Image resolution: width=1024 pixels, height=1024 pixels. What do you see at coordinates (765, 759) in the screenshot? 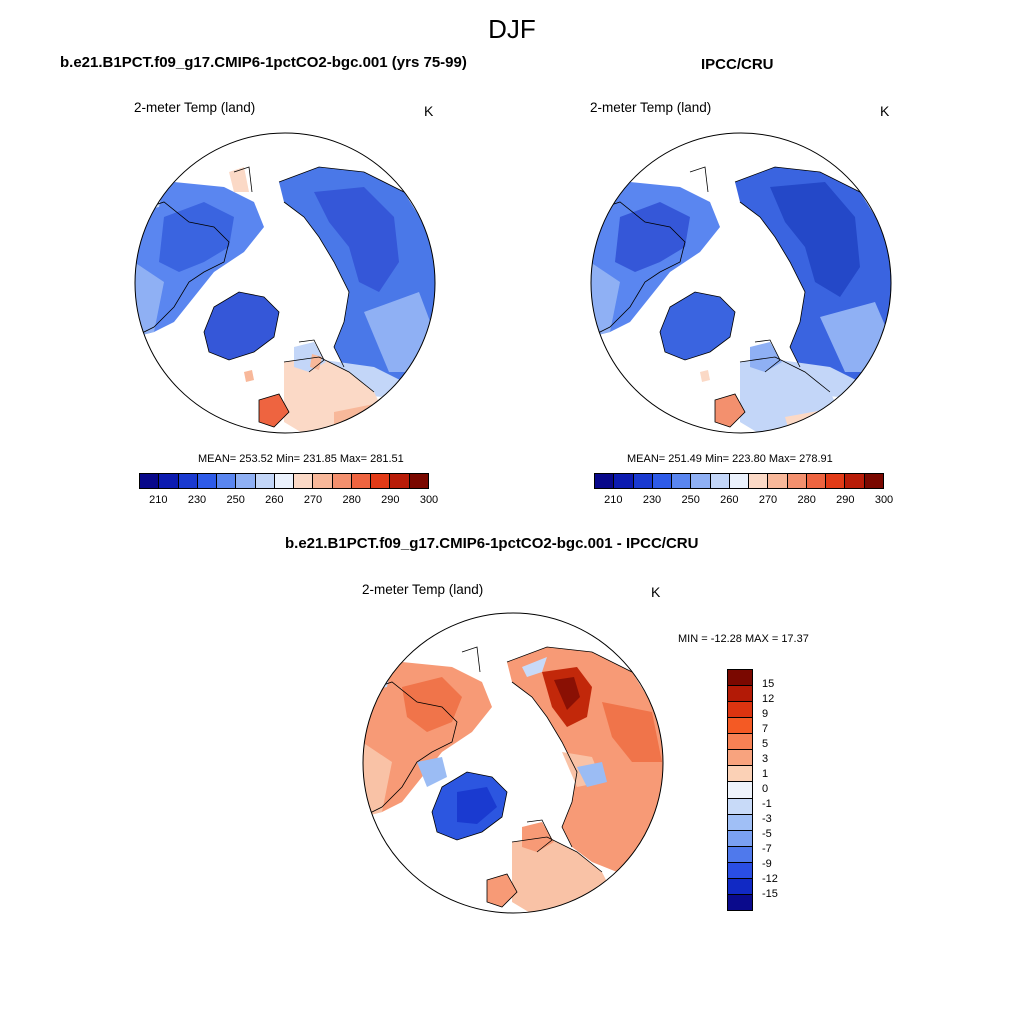
I see `colorbar-tick-label: 3` at bounding box center [765, 759].